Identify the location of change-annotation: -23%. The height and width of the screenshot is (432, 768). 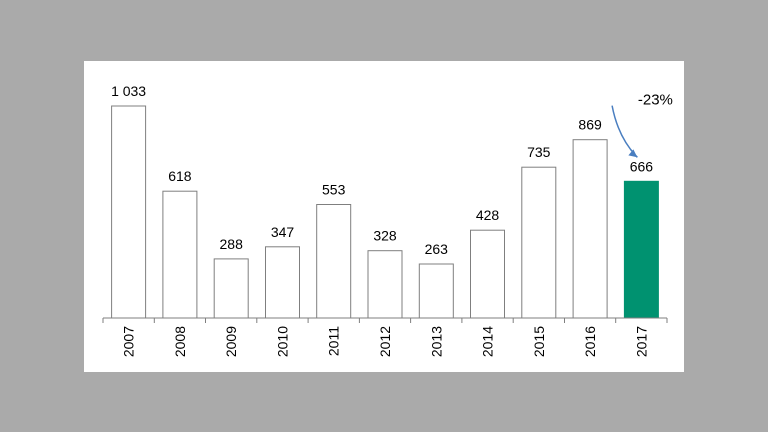
(642, 125).